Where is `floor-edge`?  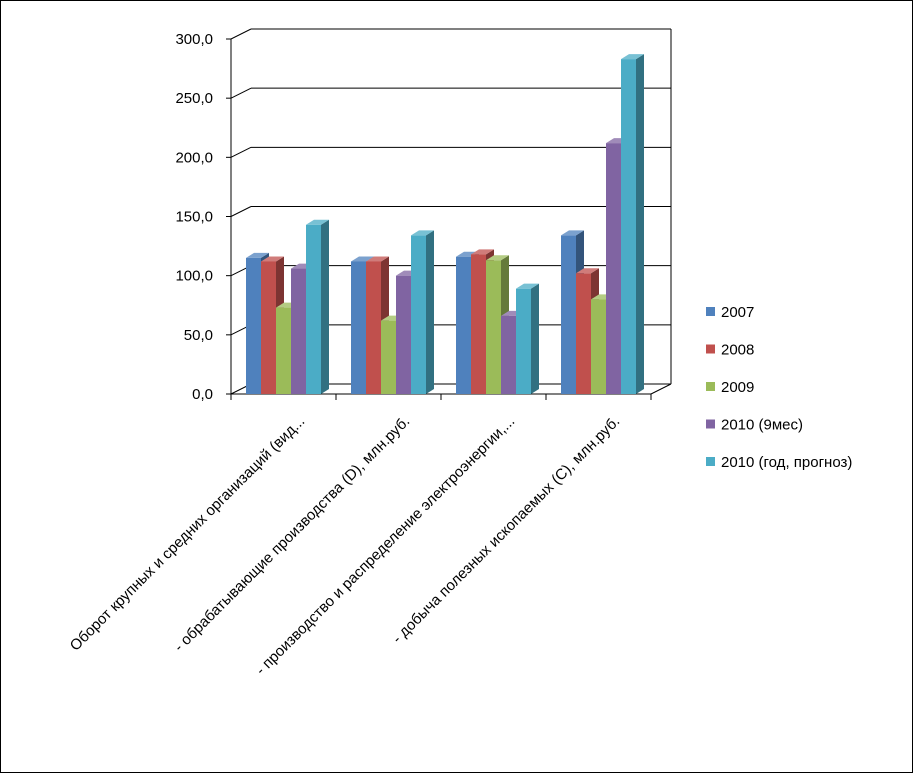
floor-edge is located at coordinates (661, 389).